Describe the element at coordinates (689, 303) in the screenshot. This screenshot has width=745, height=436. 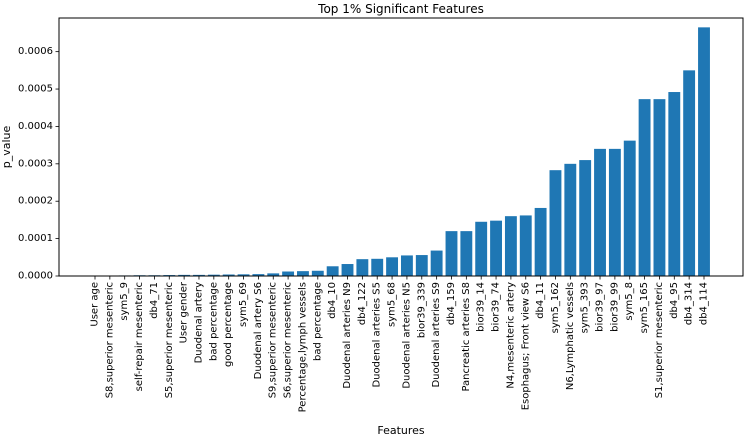
I see `x-tick-label: db4_314` at that location.